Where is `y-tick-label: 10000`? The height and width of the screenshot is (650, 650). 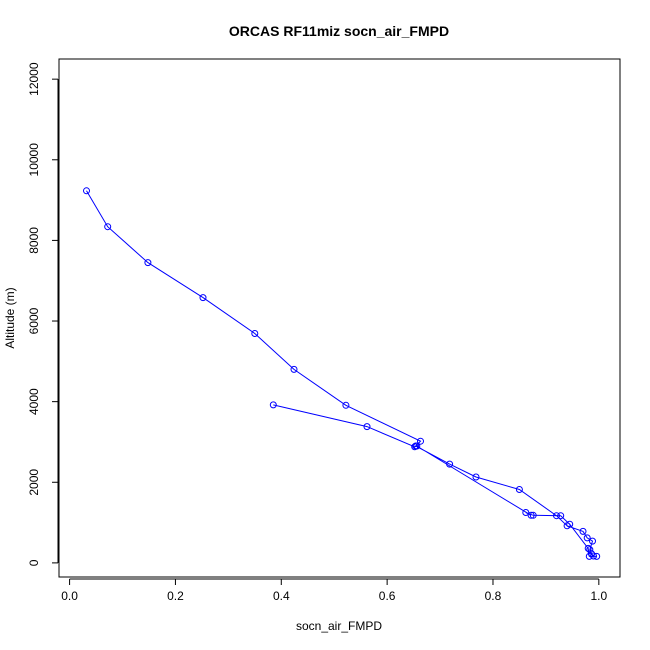 y-tick-label: 10000 is located at coordinates (34, 160).